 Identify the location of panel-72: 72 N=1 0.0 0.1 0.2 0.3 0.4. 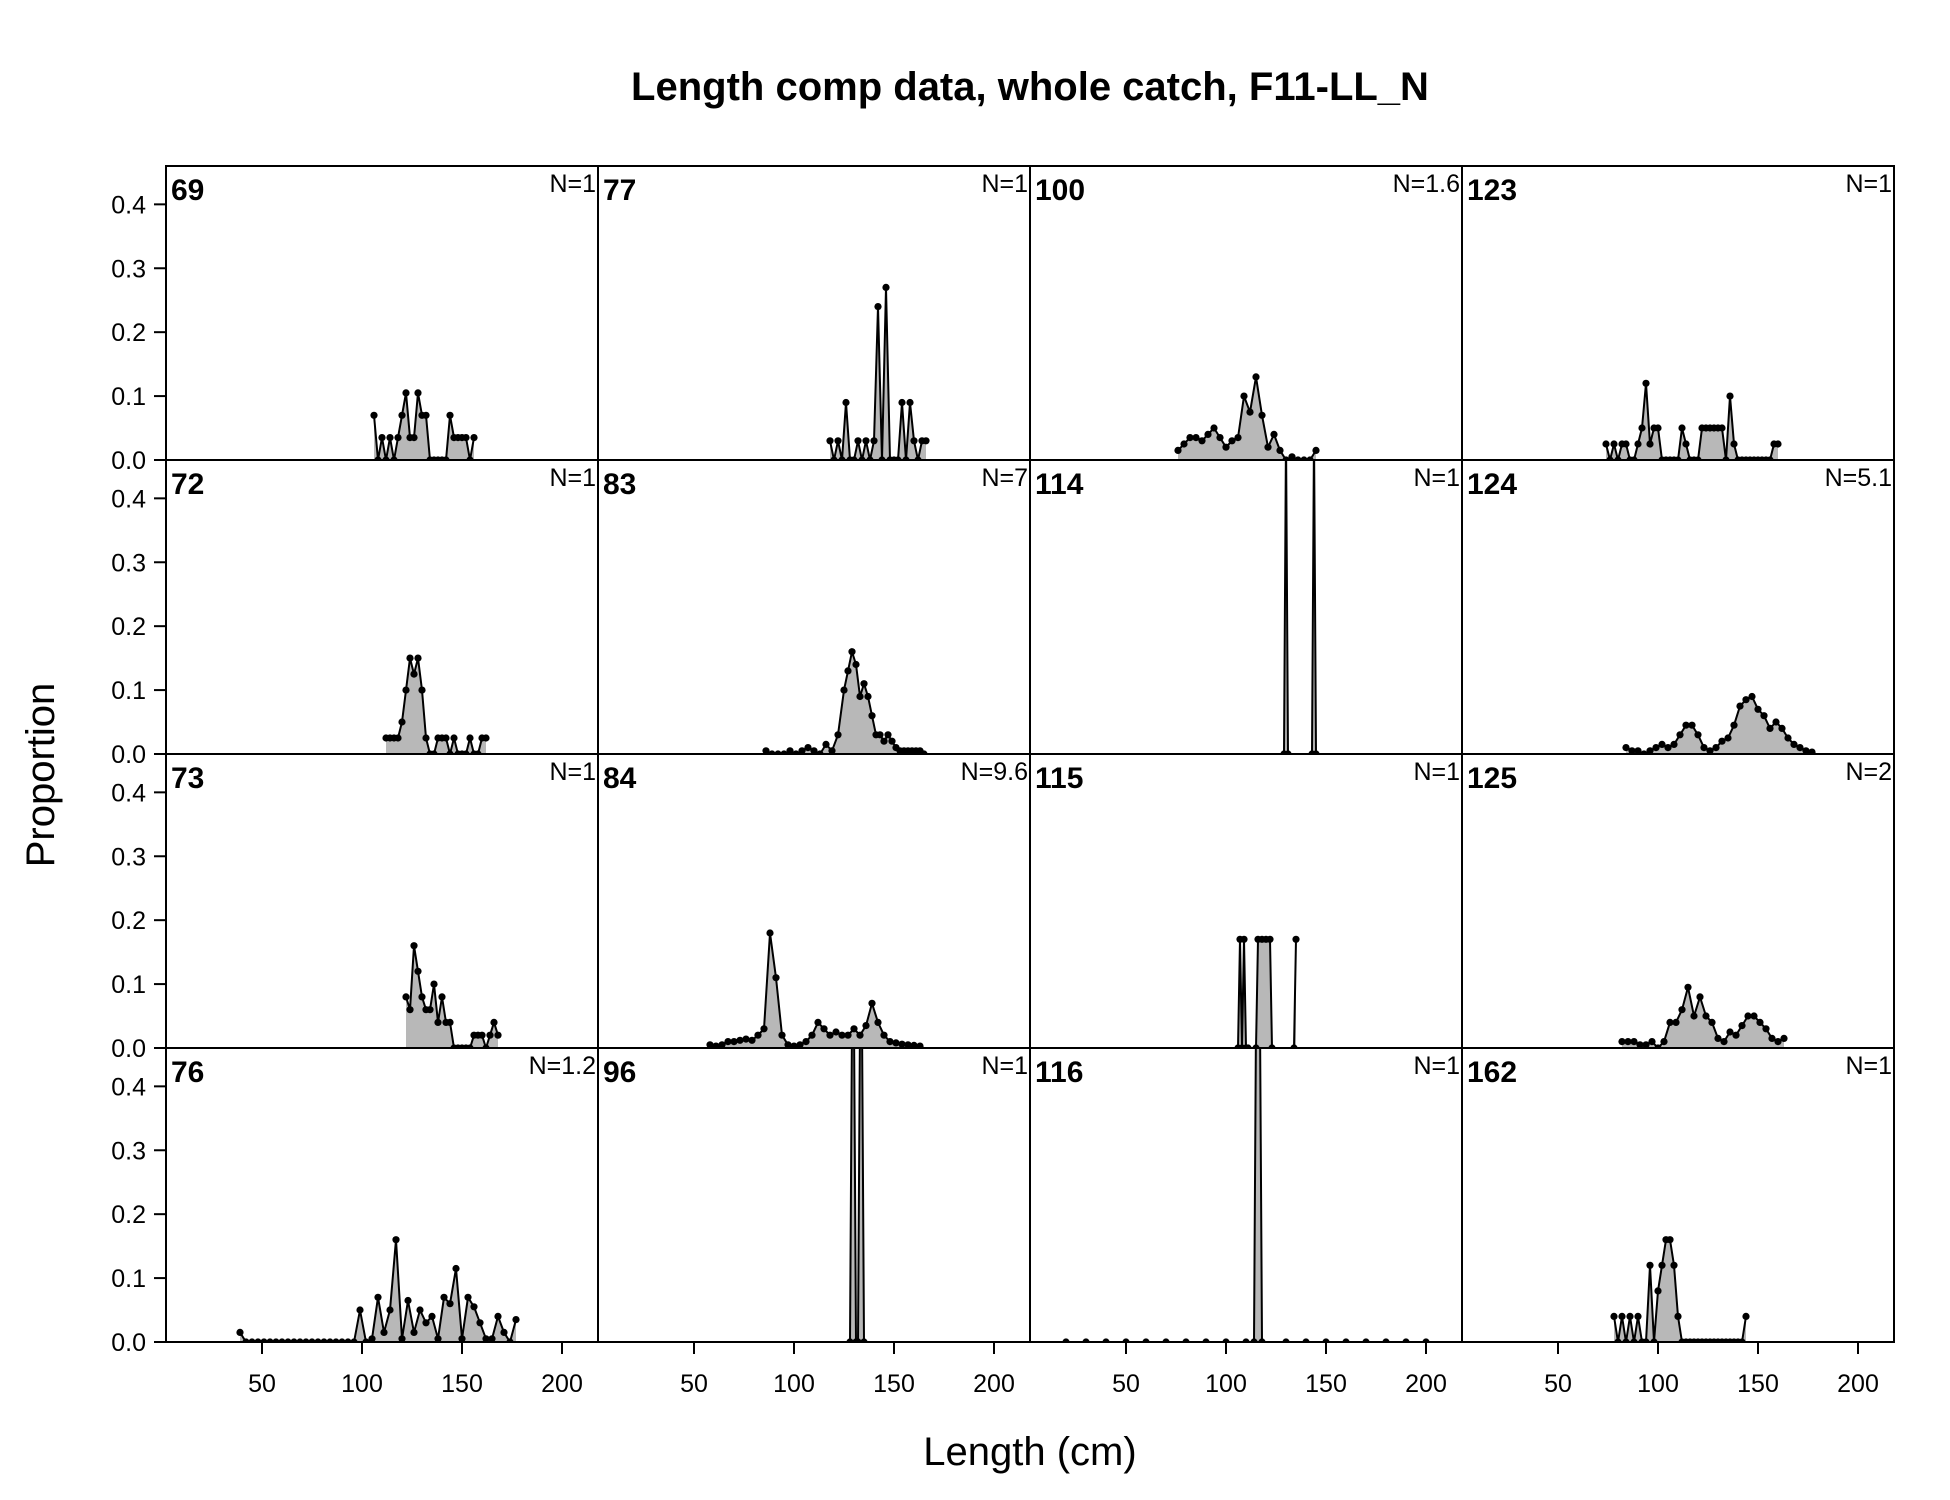
(355, 614).